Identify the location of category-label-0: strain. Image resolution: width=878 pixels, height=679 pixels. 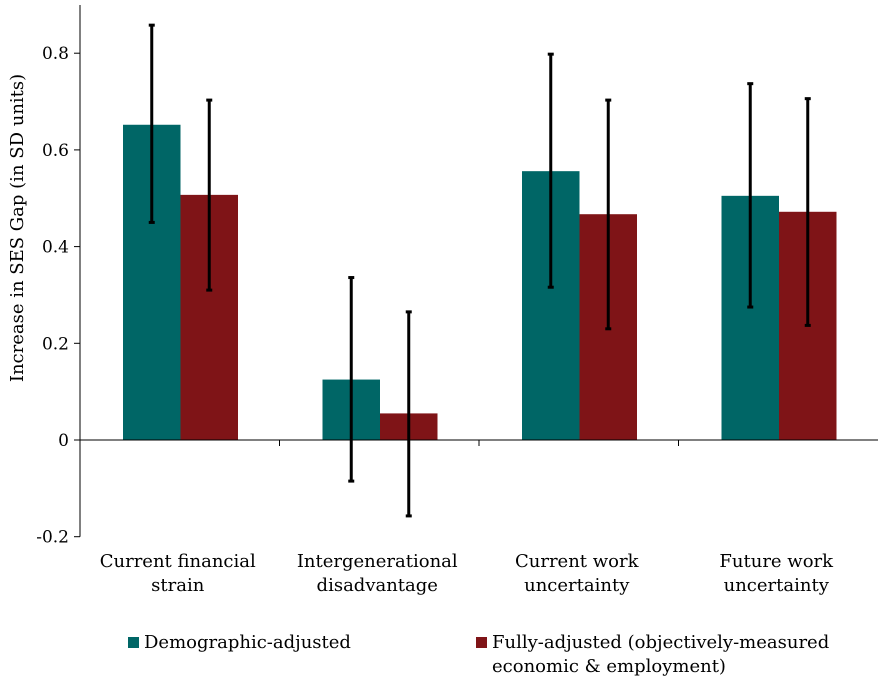
(178, 585).